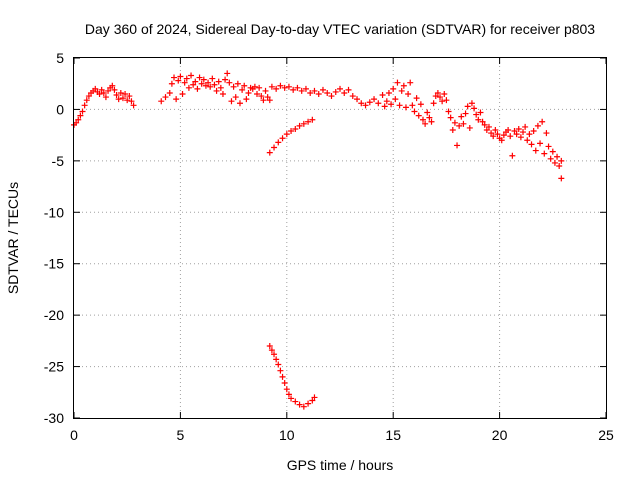  I want to click on y-tick-labels: 5 0 -5 -10 -15 -20 -25 -30, so click(54, 238).